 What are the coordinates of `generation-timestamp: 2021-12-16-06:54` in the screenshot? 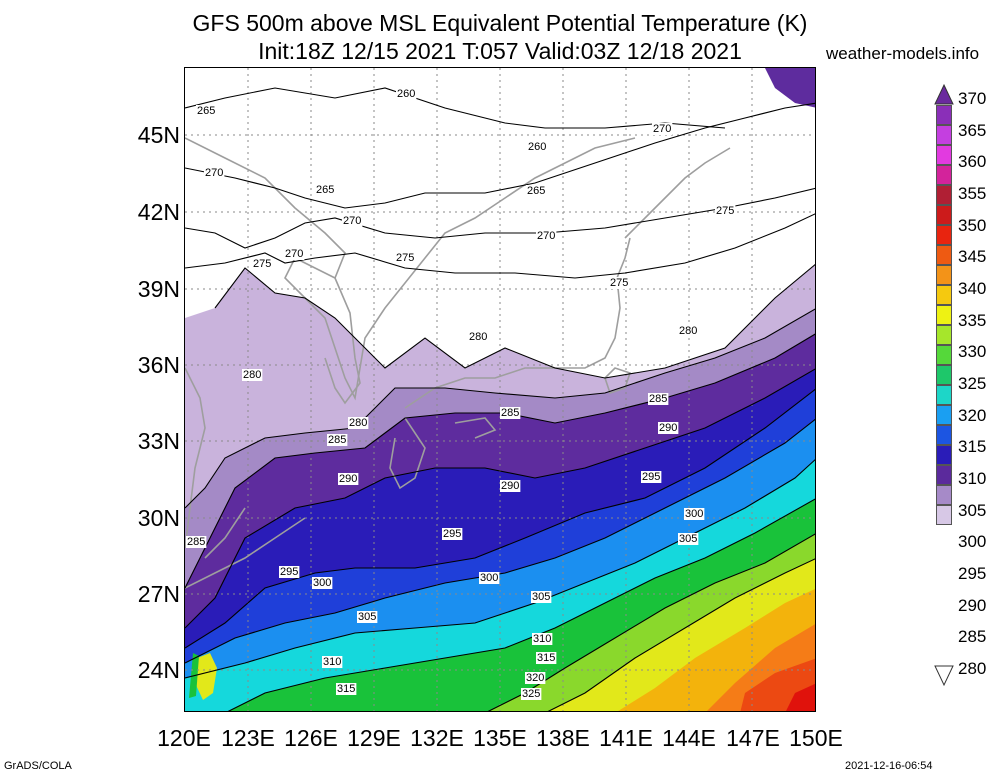 It's located at (889, 766).